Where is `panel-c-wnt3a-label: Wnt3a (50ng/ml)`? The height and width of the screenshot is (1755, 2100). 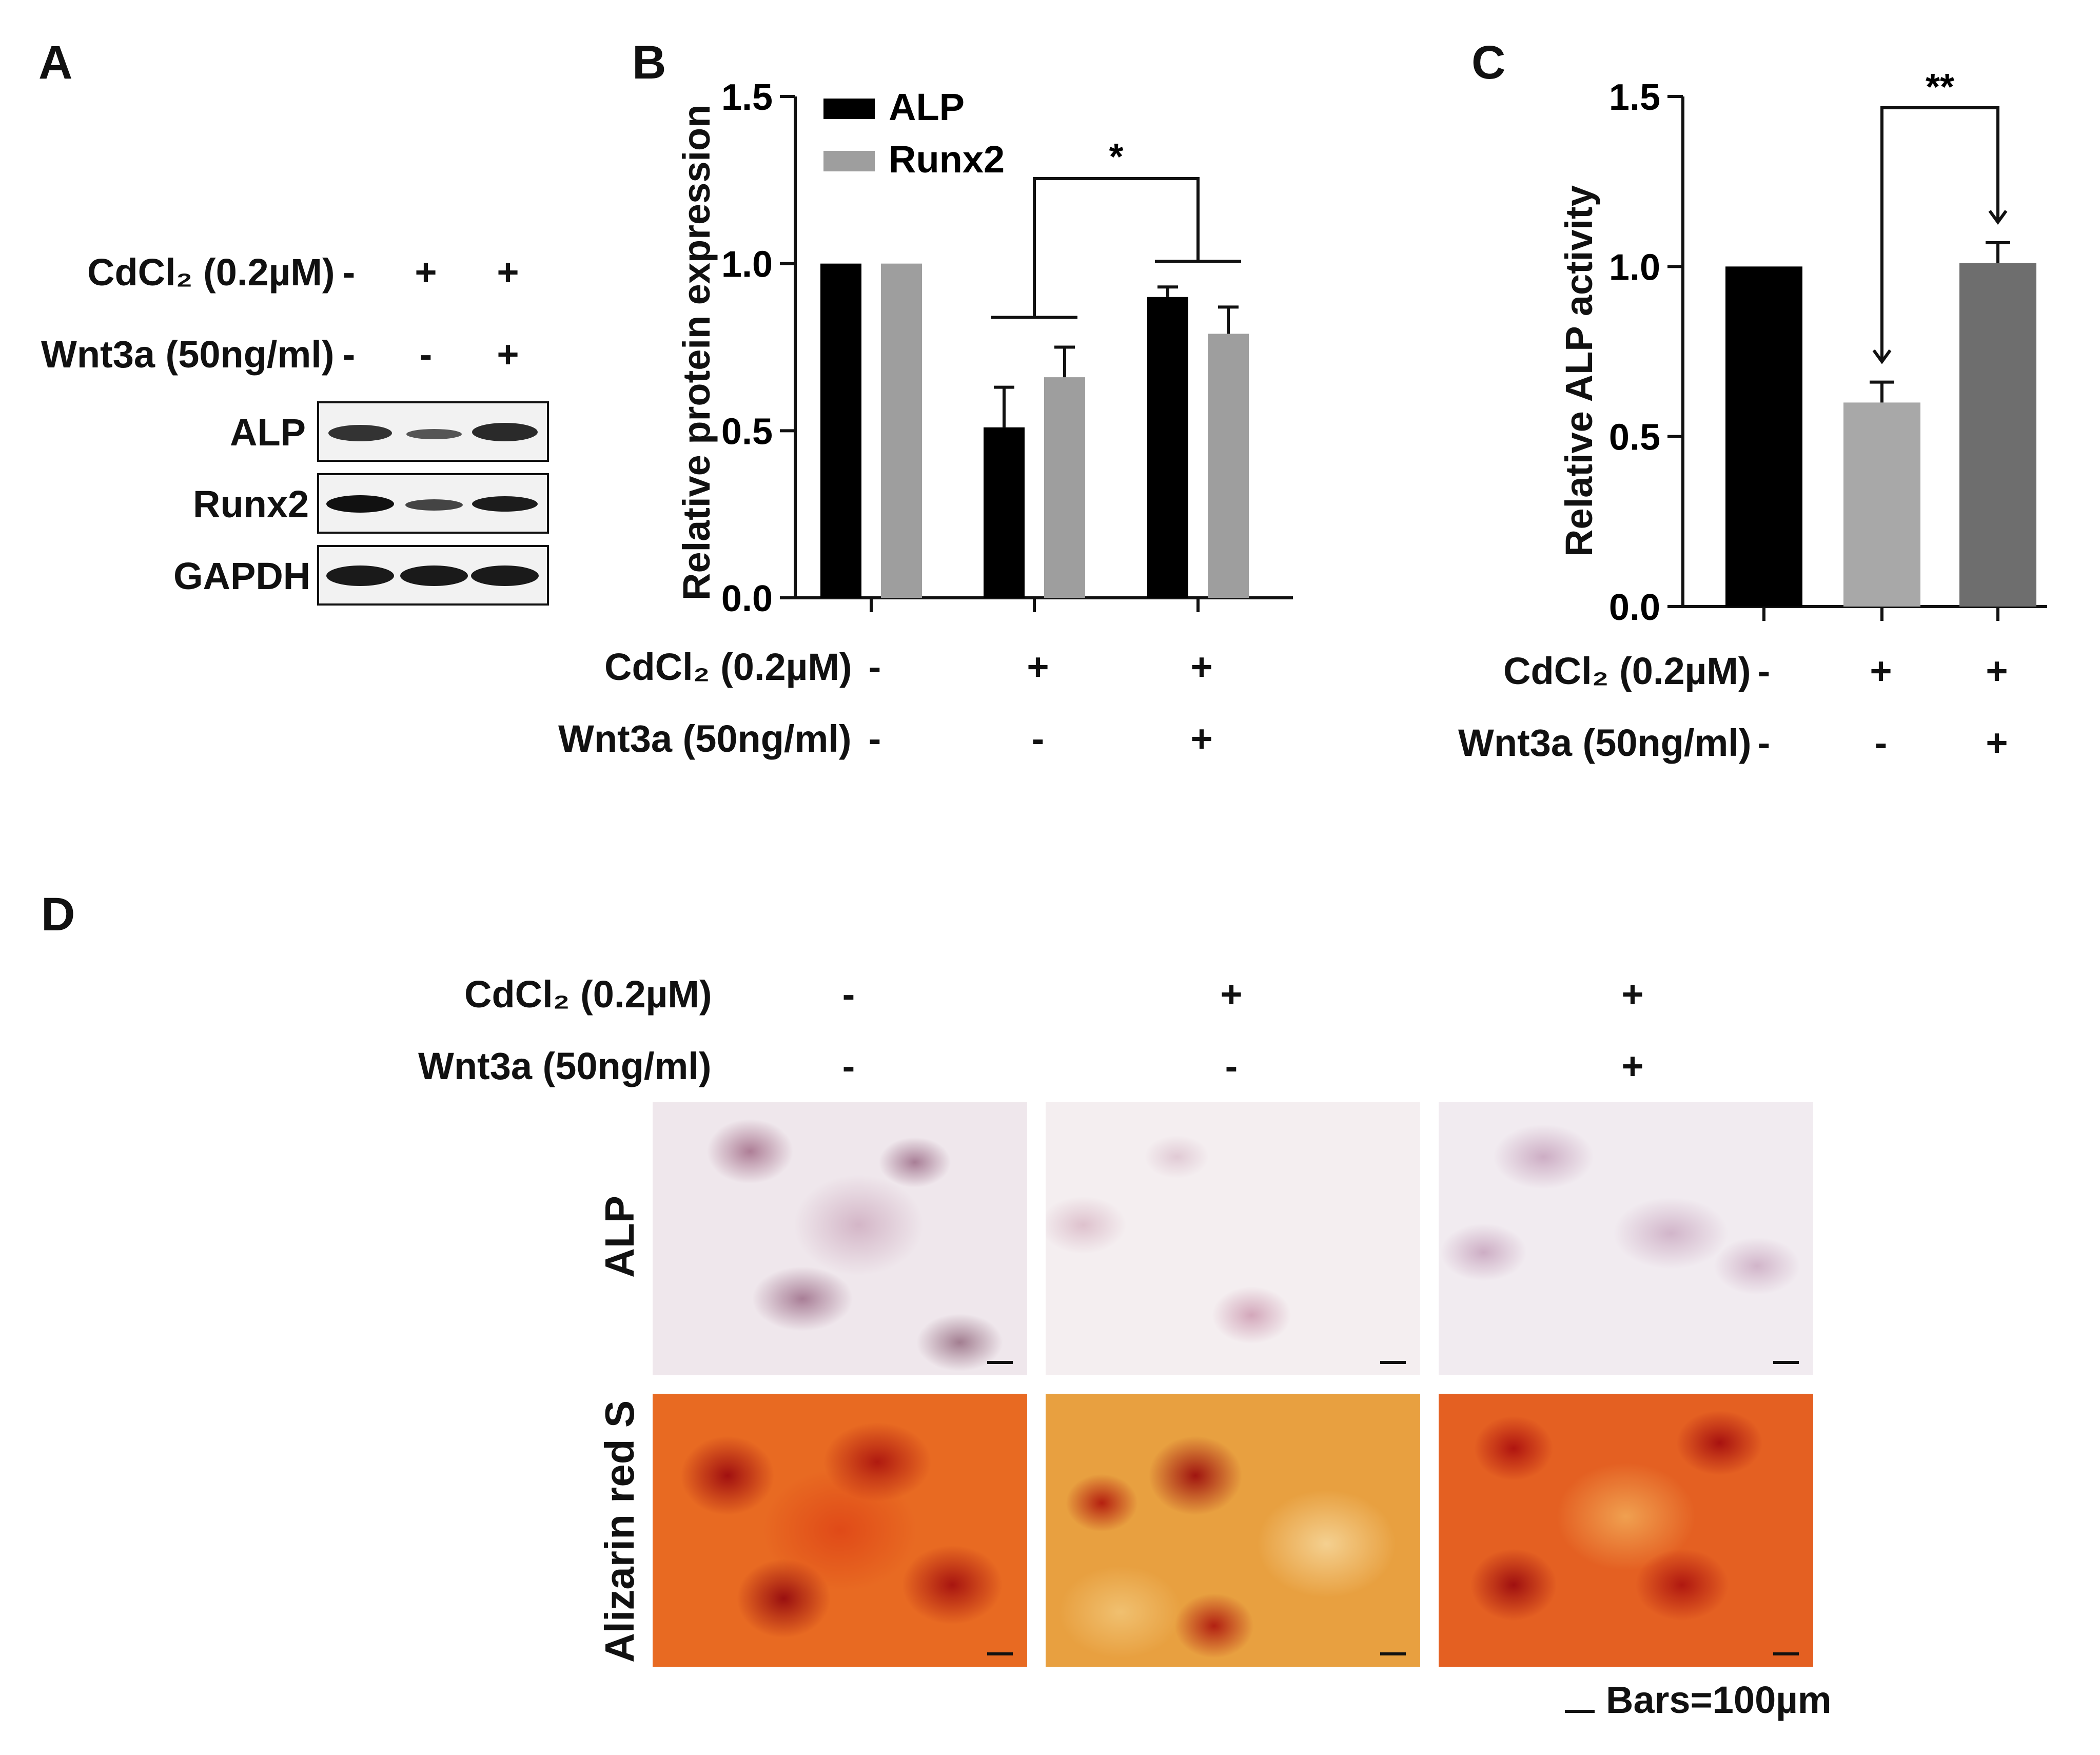
panel-c-wnt3a-label: Wnt3a (50ng/ml) is located at coordinates (1605, 743).